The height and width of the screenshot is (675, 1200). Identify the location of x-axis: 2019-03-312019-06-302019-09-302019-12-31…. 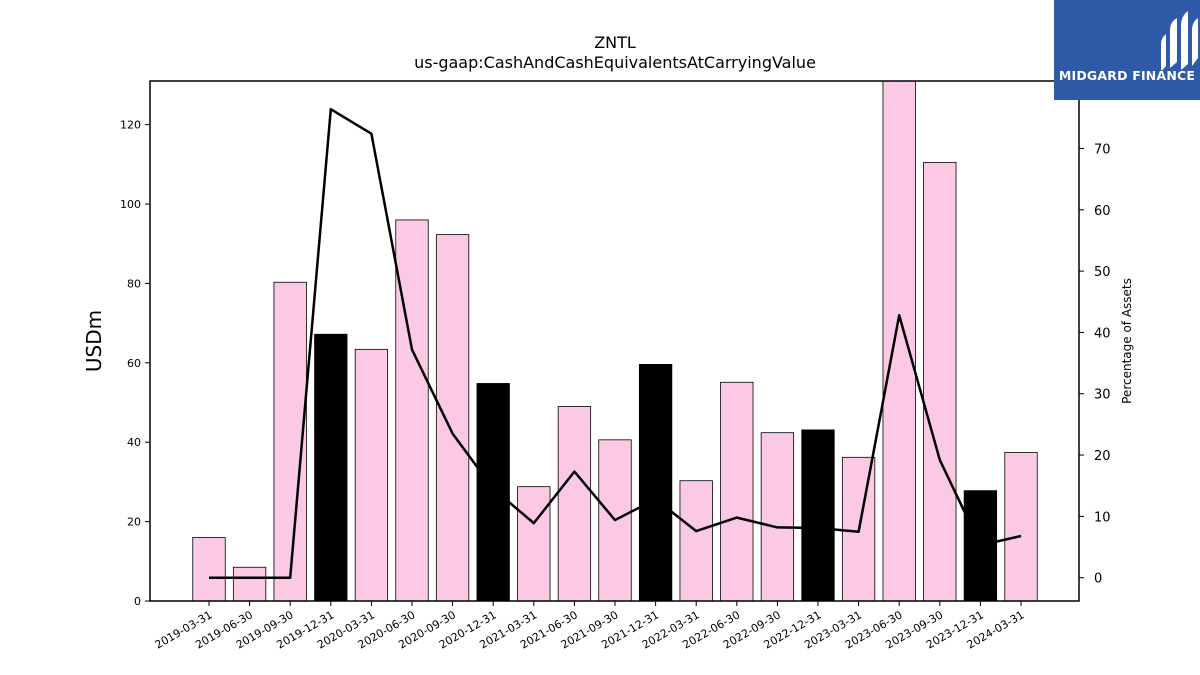
(590, 626).